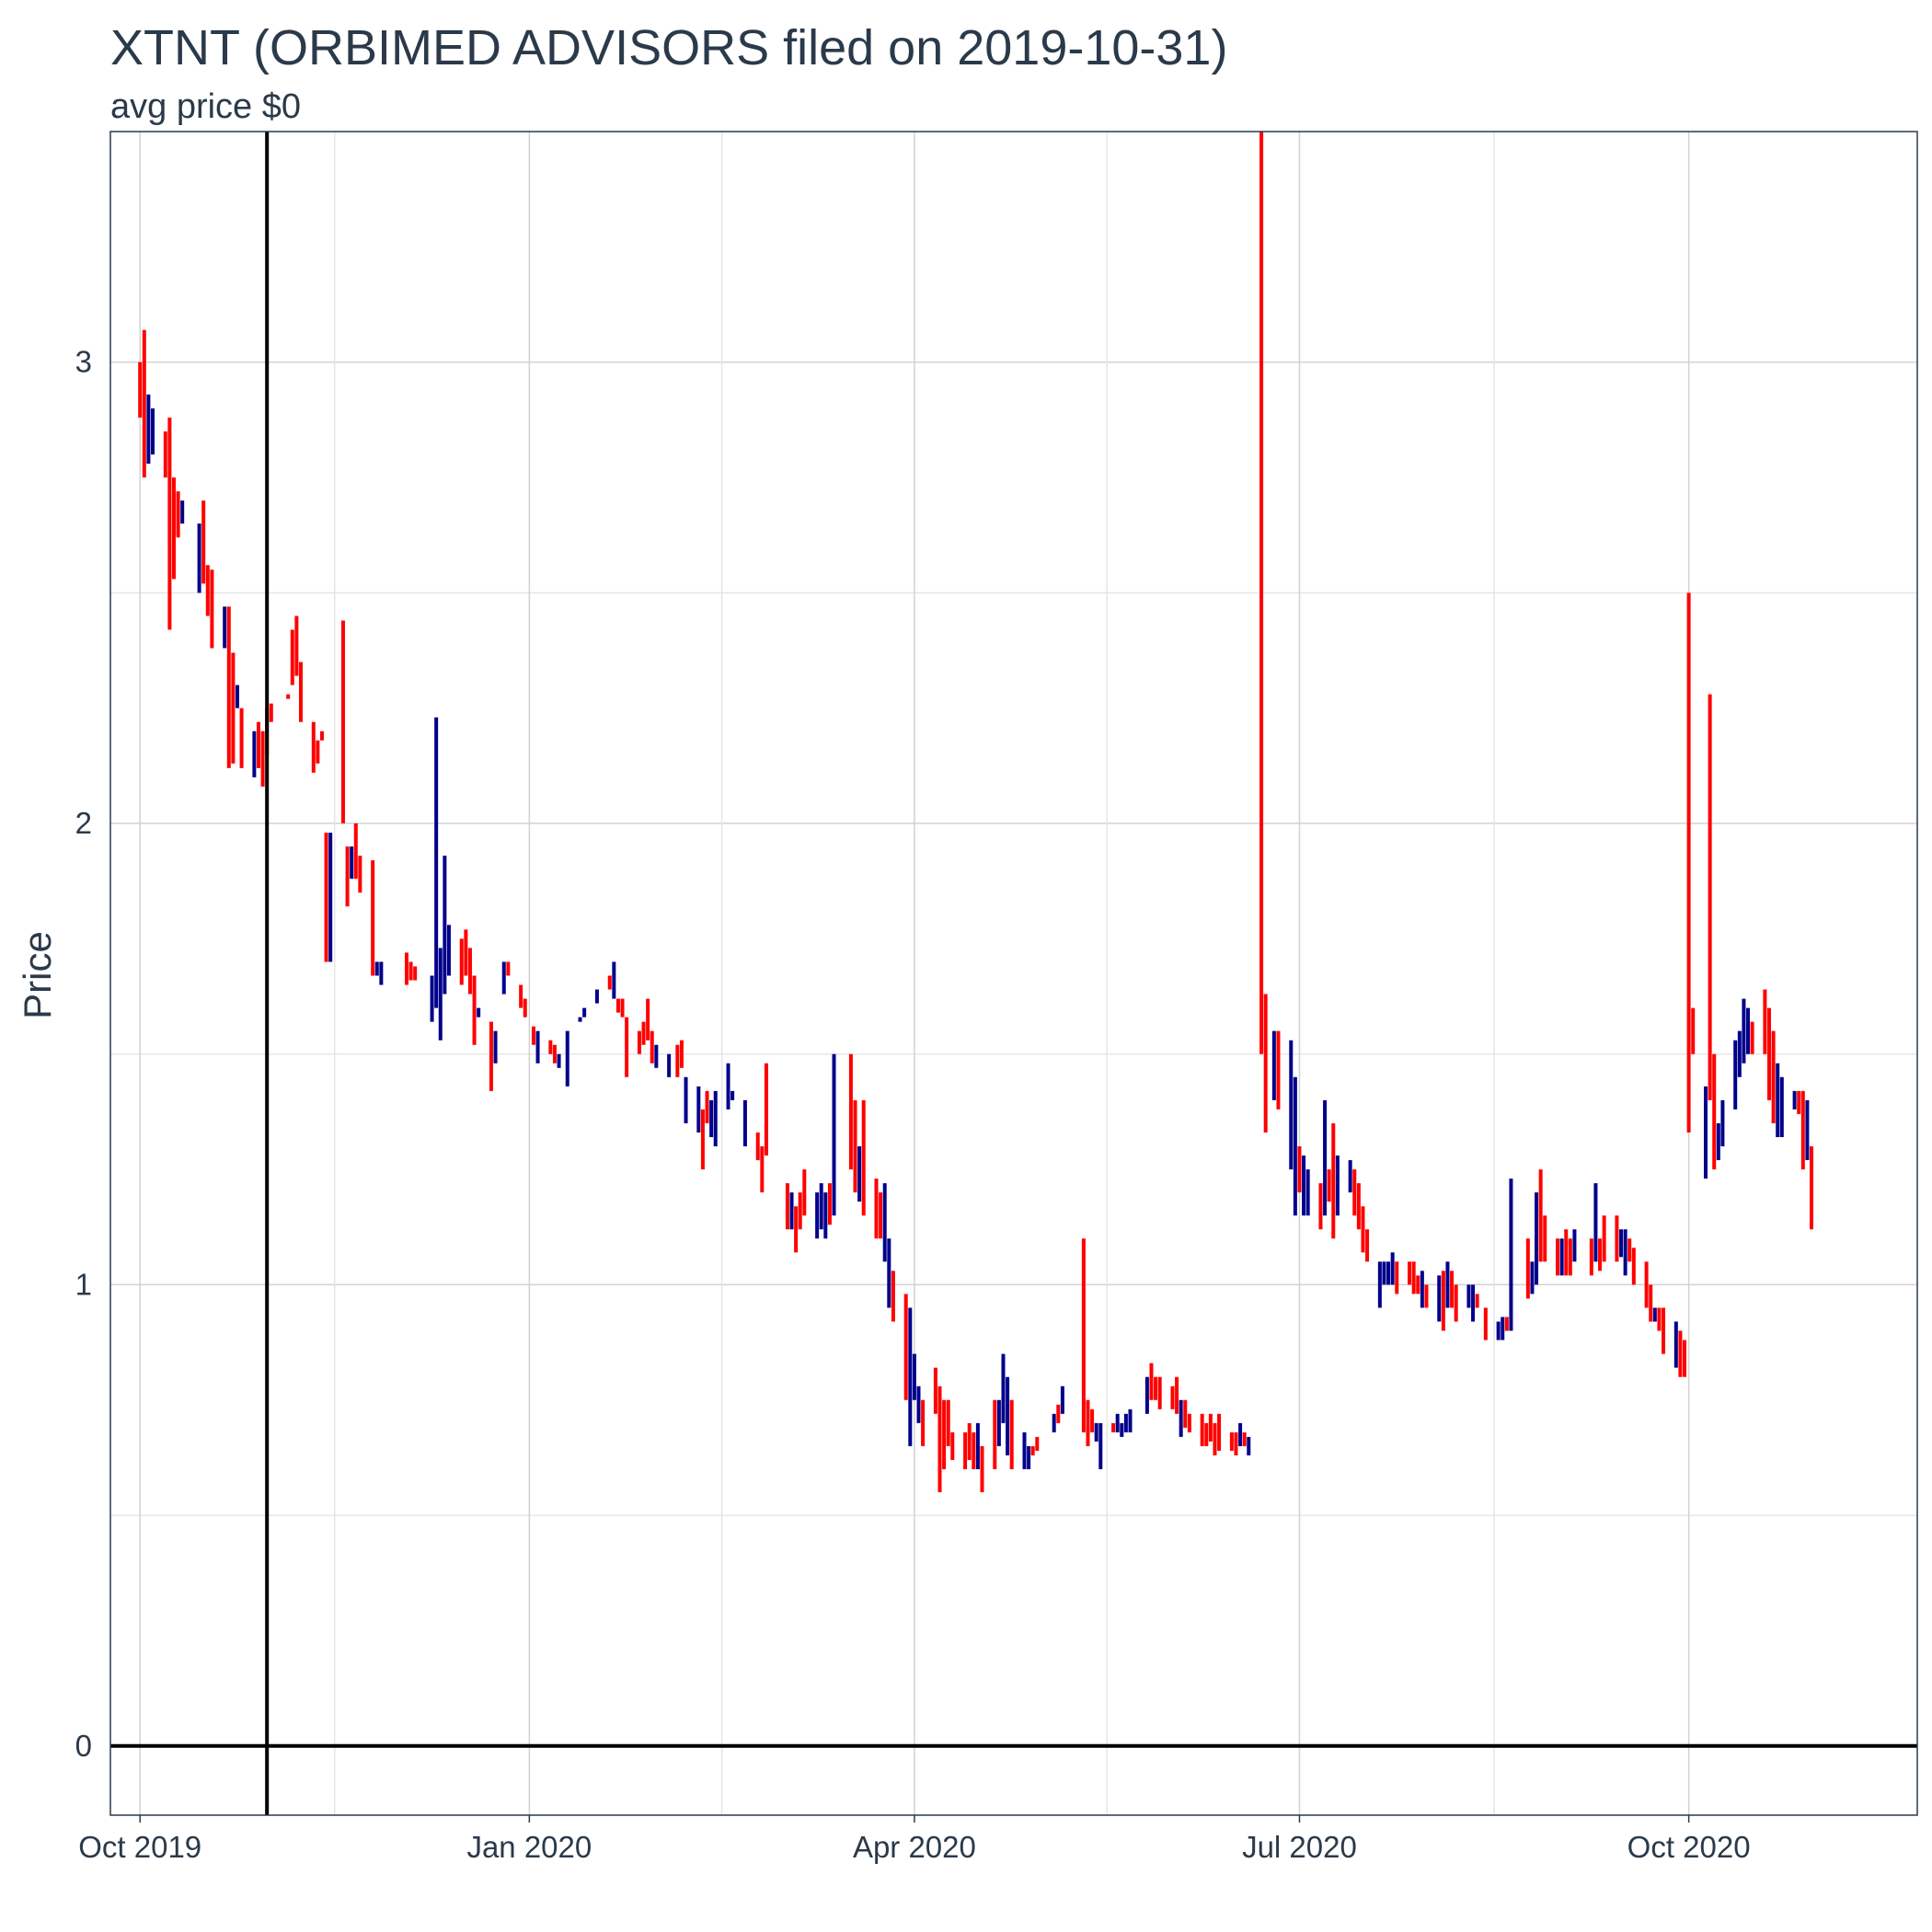 This screenshot has height=1932, width=1932. Describe the element at coordinates (83, 1284) in the screenshot. I see `y-tick-label: 1` at that location.